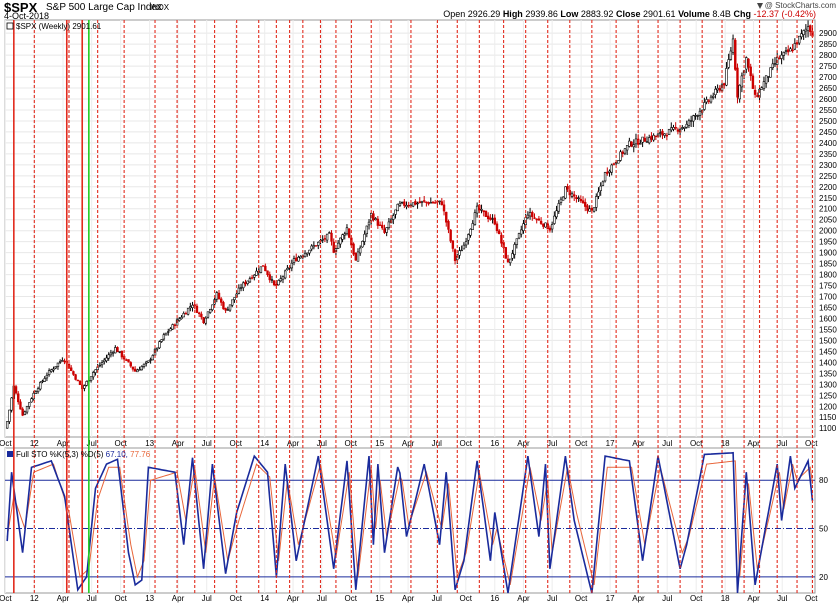 The image size is (840, 604). I want to click on symbol-label: $SPX, so click(21, 7).